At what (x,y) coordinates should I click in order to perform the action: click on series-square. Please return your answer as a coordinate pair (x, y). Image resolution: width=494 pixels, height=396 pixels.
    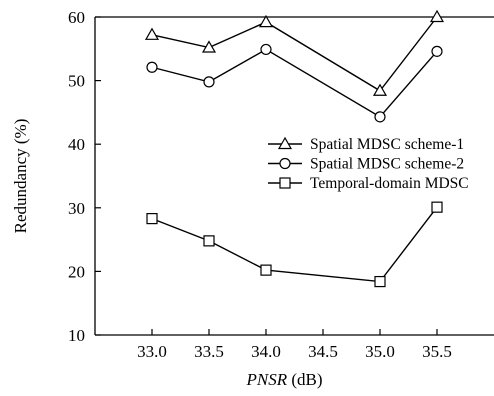
    Looking at the image, I should click on (294, 244).